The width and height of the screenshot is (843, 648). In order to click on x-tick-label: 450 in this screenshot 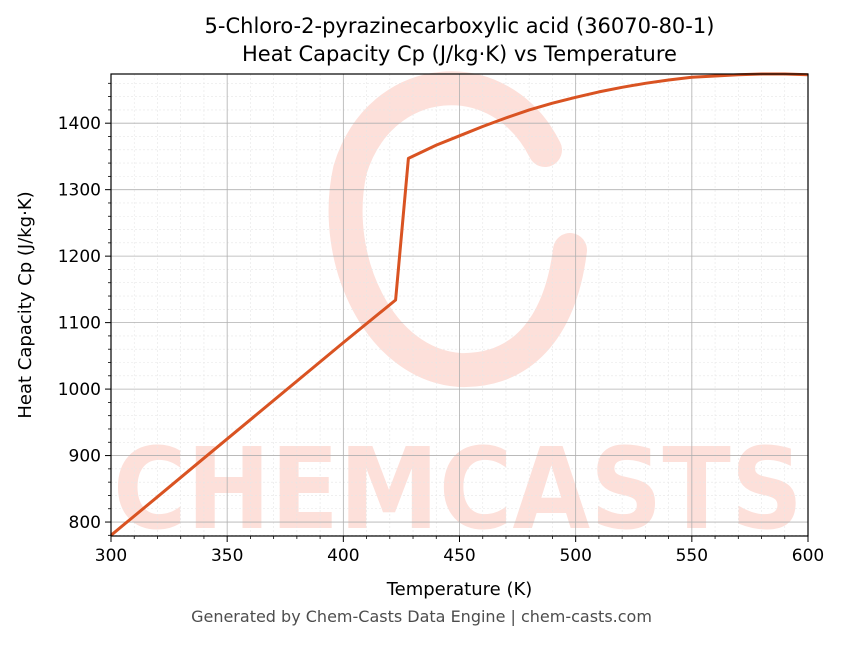, I will do `click(459, 556)`.